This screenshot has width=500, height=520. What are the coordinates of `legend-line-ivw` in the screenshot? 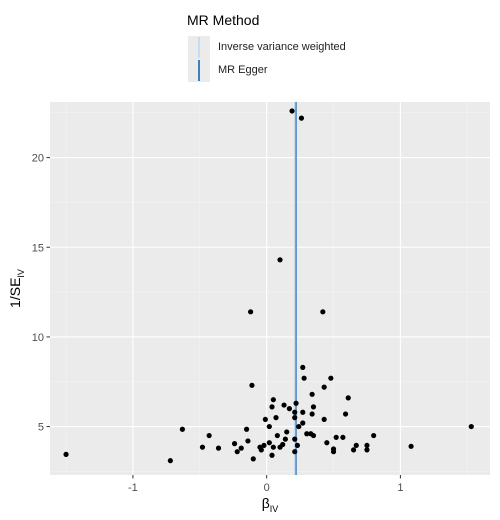 It's located at (199, 47).